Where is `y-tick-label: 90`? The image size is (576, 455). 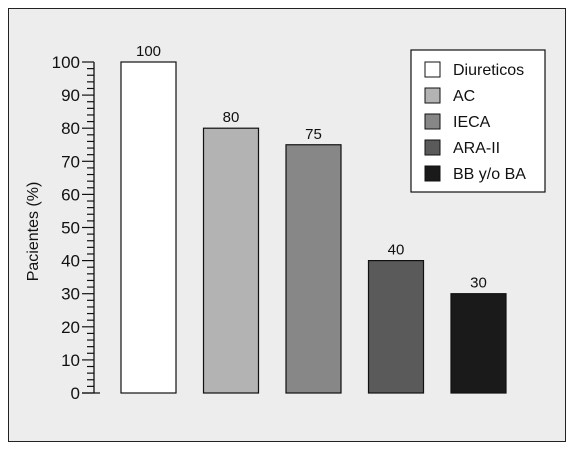 y-tick-label: 90 is located at coordinates (70, 95).